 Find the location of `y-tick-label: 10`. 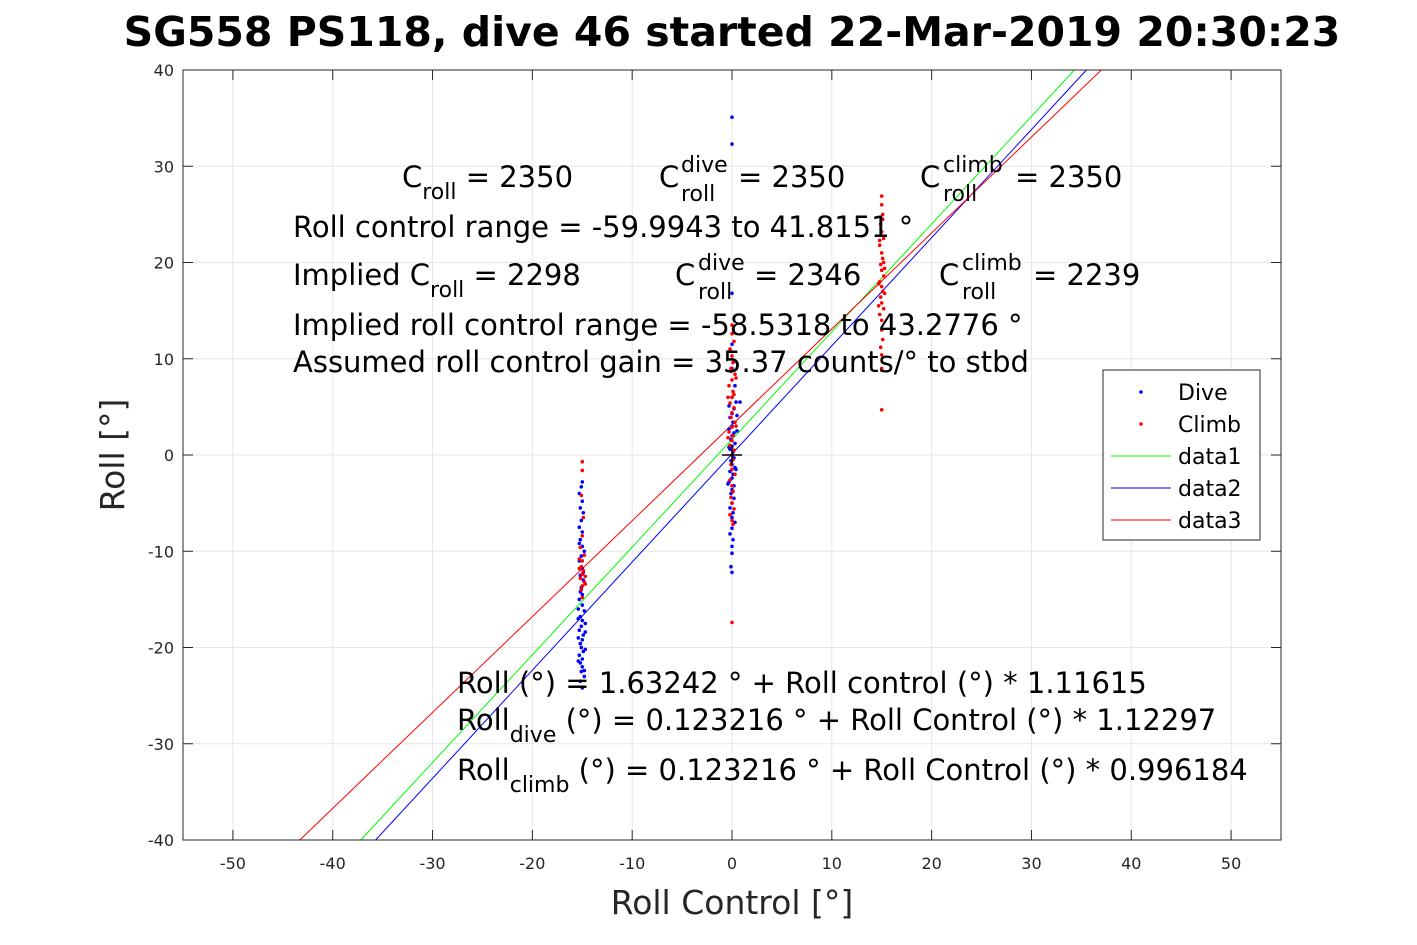

y-tick-label: 10 is located at coordinates (164, 359).